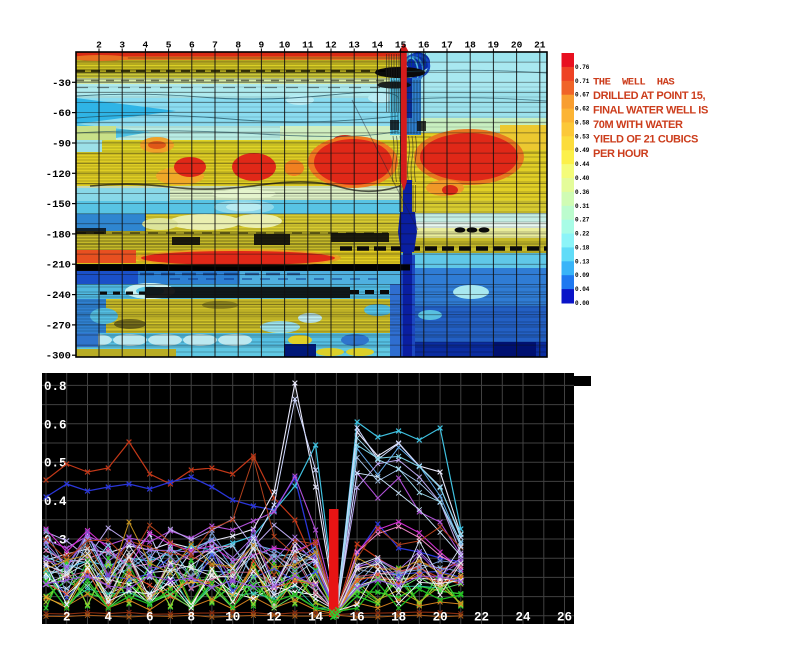 The width and height of the screenshot is (809, 653). Describe the element at coordinates (58, 357) in the screenshot. I see `svg-text: -300` at that location.